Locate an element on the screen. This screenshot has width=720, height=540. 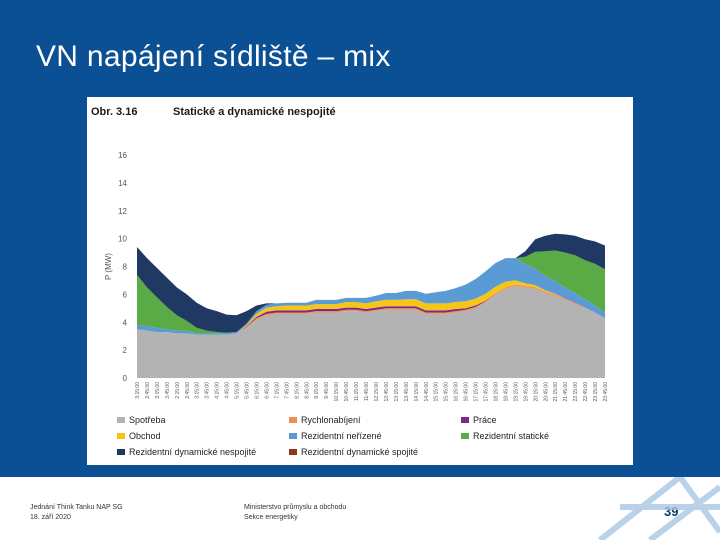
footer-event: Jednání Think Tanku NAP SG 18. září 2020 is located at coordinates (76, 513).